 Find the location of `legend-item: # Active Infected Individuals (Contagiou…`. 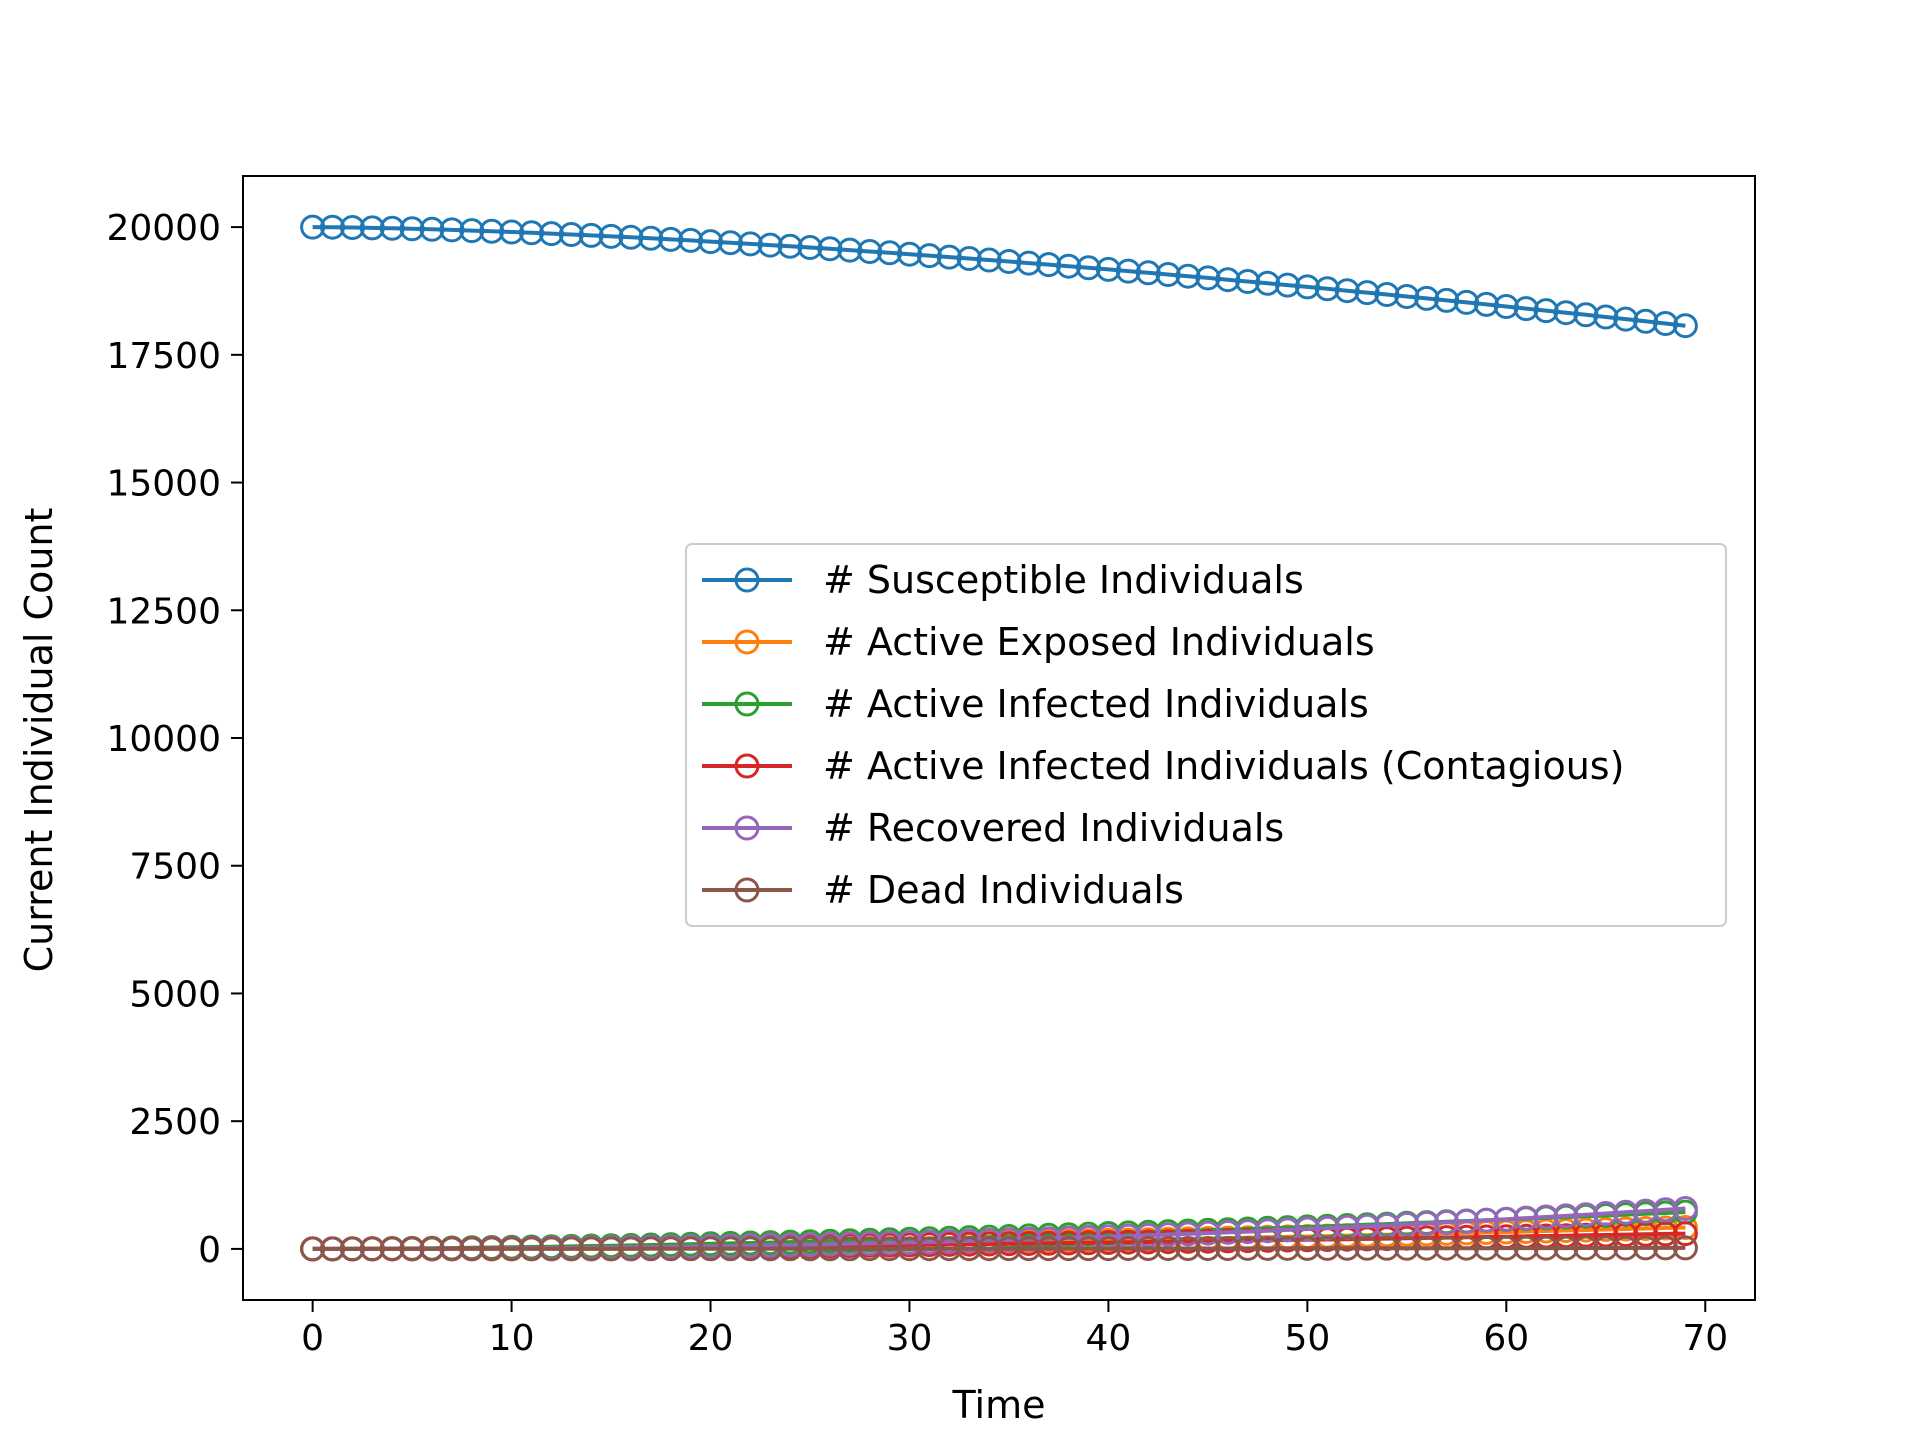

legend-item: # Active Infected Individuals (Contagiou… is located at coordinates (1163, 766).